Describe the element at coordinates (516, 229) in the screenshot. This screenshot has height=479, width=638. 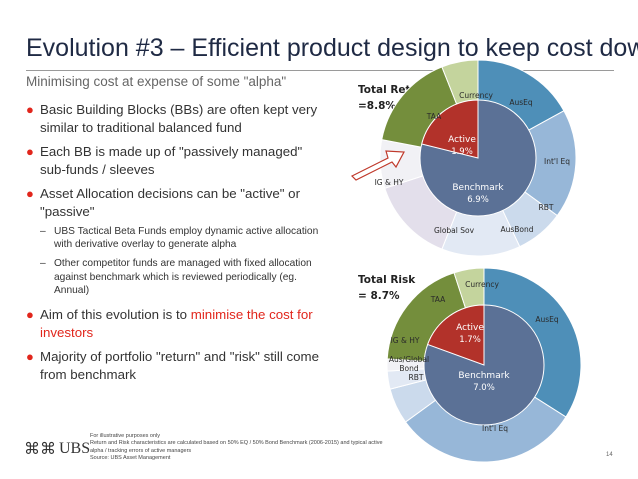
I see `outer-label-ausbond: AusBond` at that location.